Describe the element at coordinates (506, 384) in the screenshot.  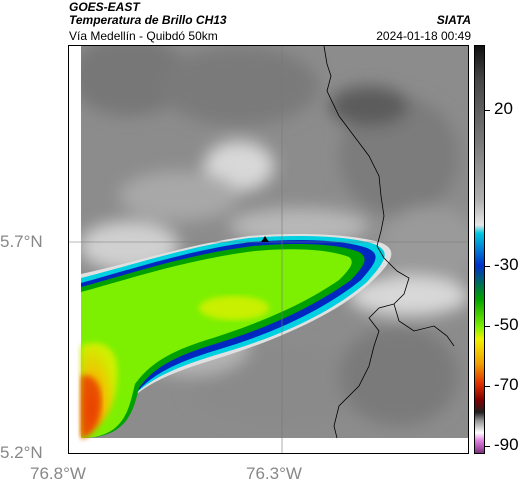
I see `cbar-label: -70` at that location.